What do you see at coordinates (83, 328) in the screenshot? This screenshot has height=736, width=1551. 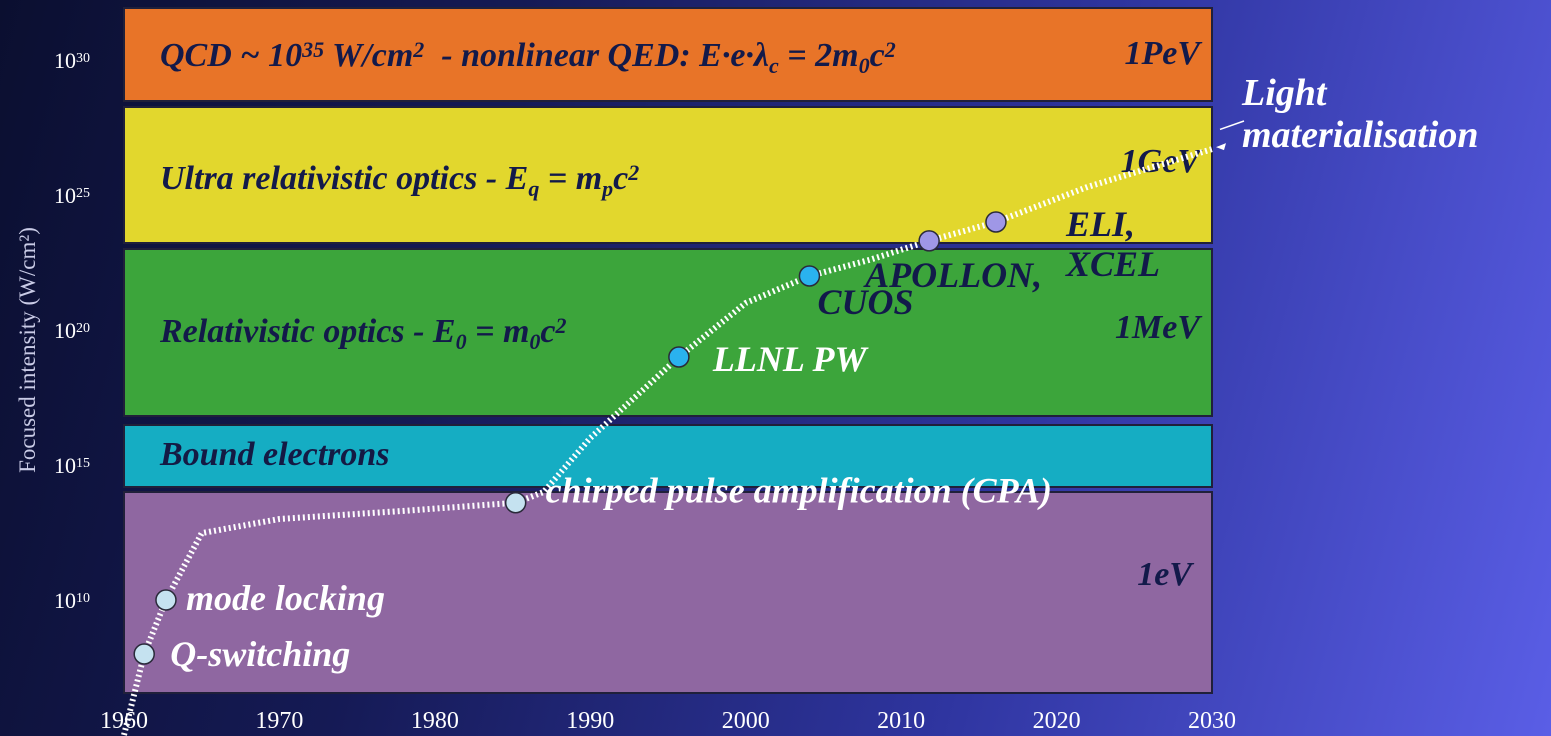 I see `y-tick-exponent: 20` at bounding box center [83, 328].